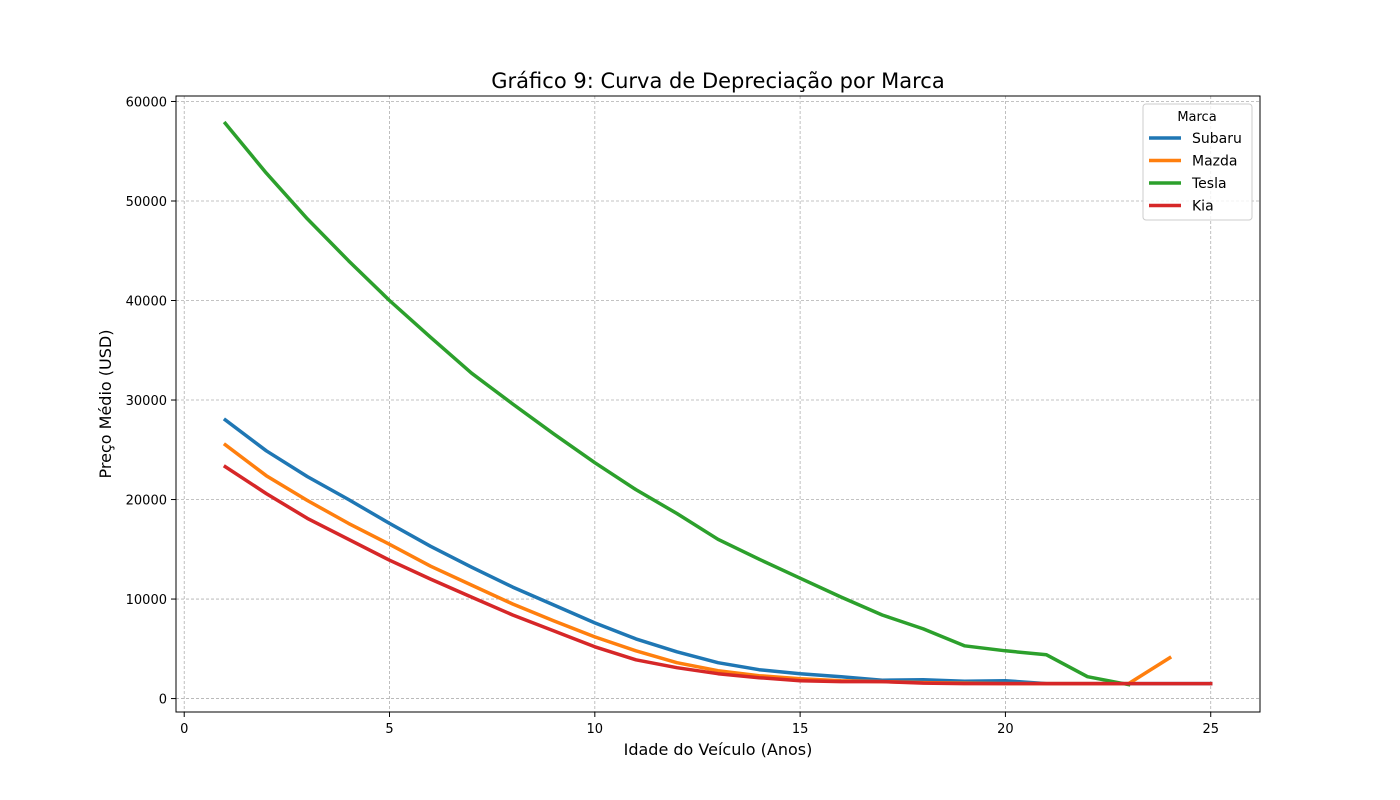 This screenshot has height=800, width=1400. What do you see at coordinates (146, 302) in the screenshot?
I see `y-tick-label: 40000` at bounding box center [146, 302].